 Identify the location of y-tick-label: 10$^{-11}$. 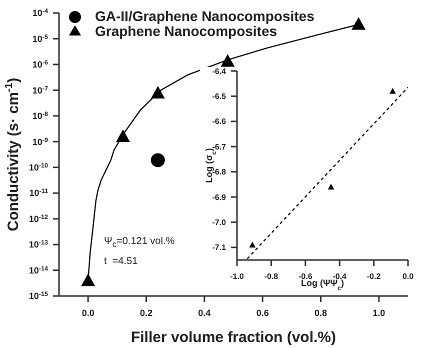
(38, 193).